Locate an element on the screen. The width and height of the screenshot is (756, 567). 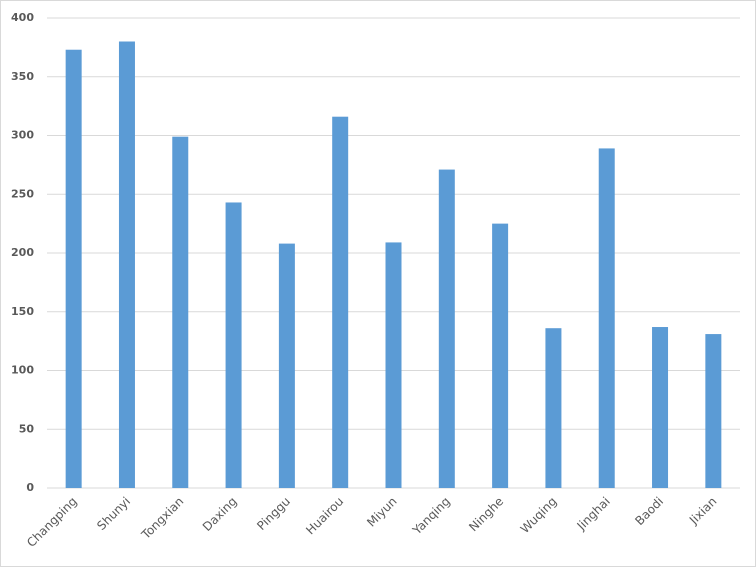
y-tick-label: 350 is located at coordinates (22, 76).